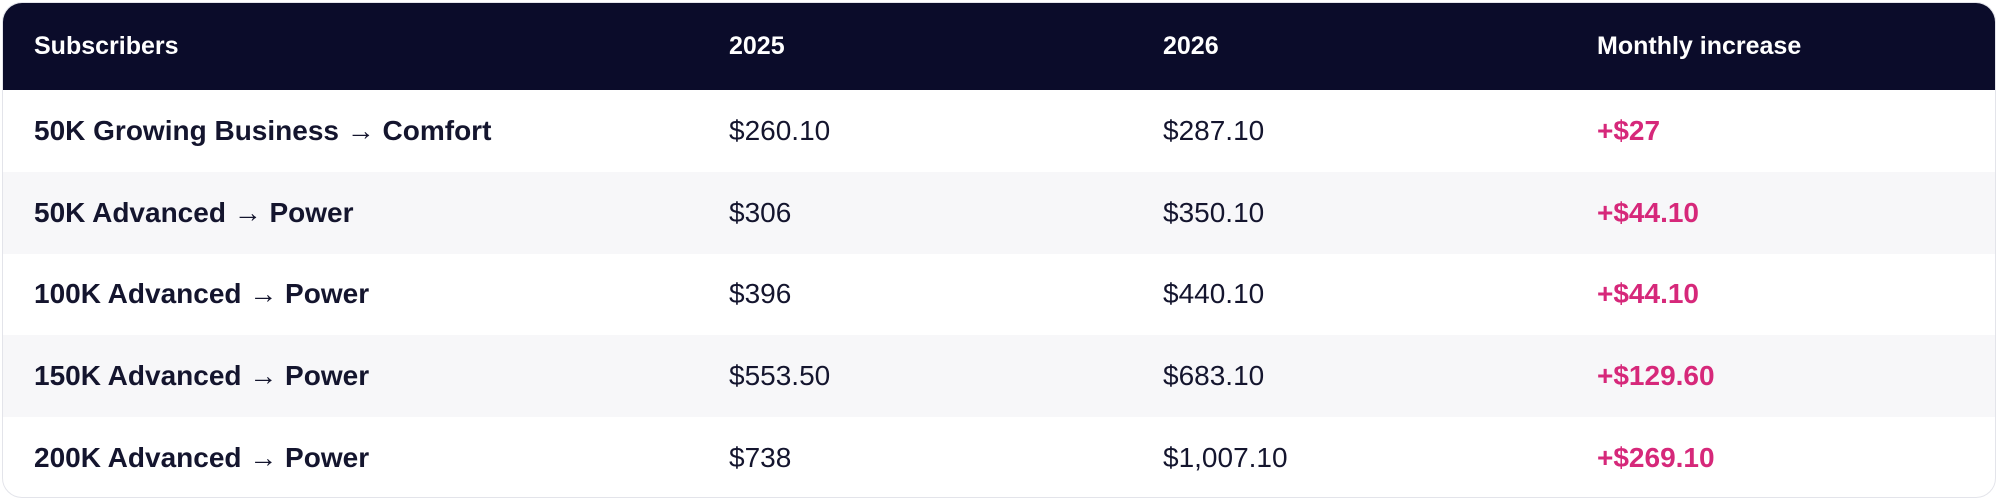 This screenshot has width=2000, height=500. I want to click on plan-cell: 200K Advanced → Power, so click(202, 458).